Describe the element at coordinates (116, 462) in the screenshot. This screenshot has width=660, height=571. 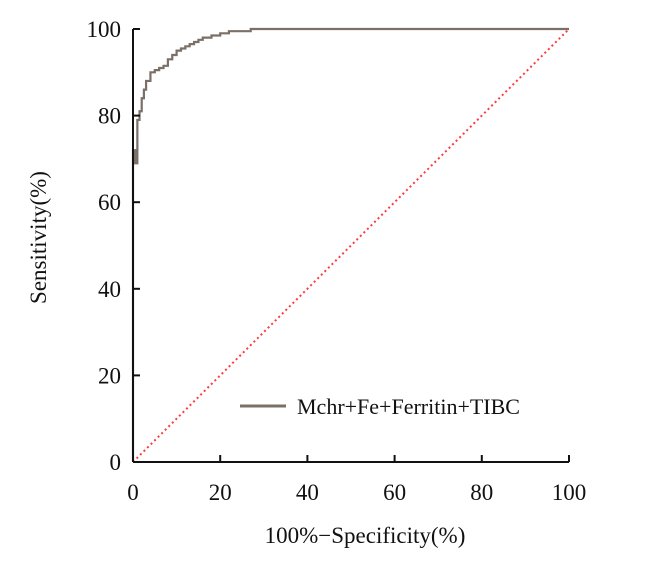
I see `y-tick-label: 0` at that location.